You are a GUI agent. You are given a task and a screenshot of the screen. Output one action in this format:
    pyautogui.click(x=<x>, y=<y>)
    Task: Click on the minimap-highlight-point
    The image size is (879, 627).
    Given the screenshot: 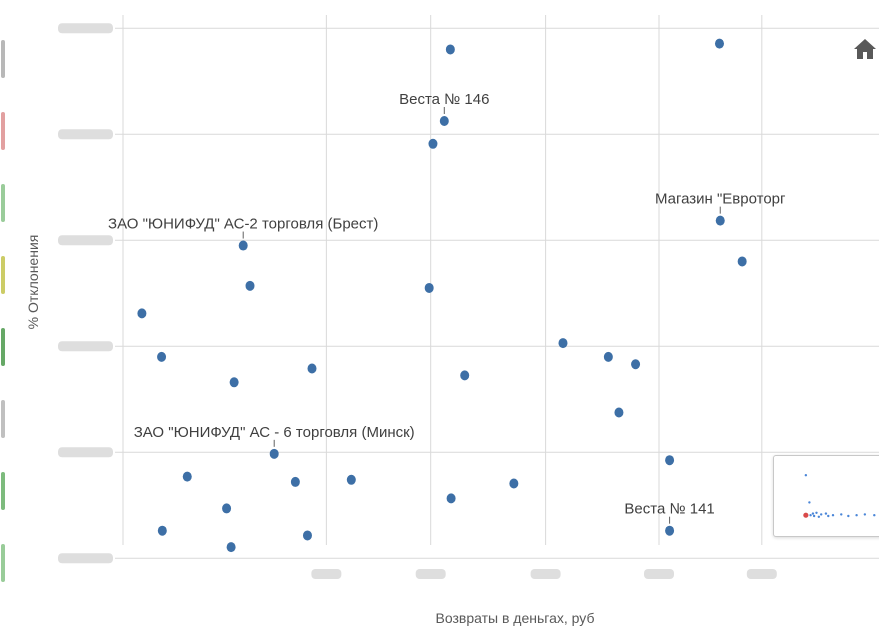 What is the action you would take?
    pyautogui.click(x=806, y=515)
    